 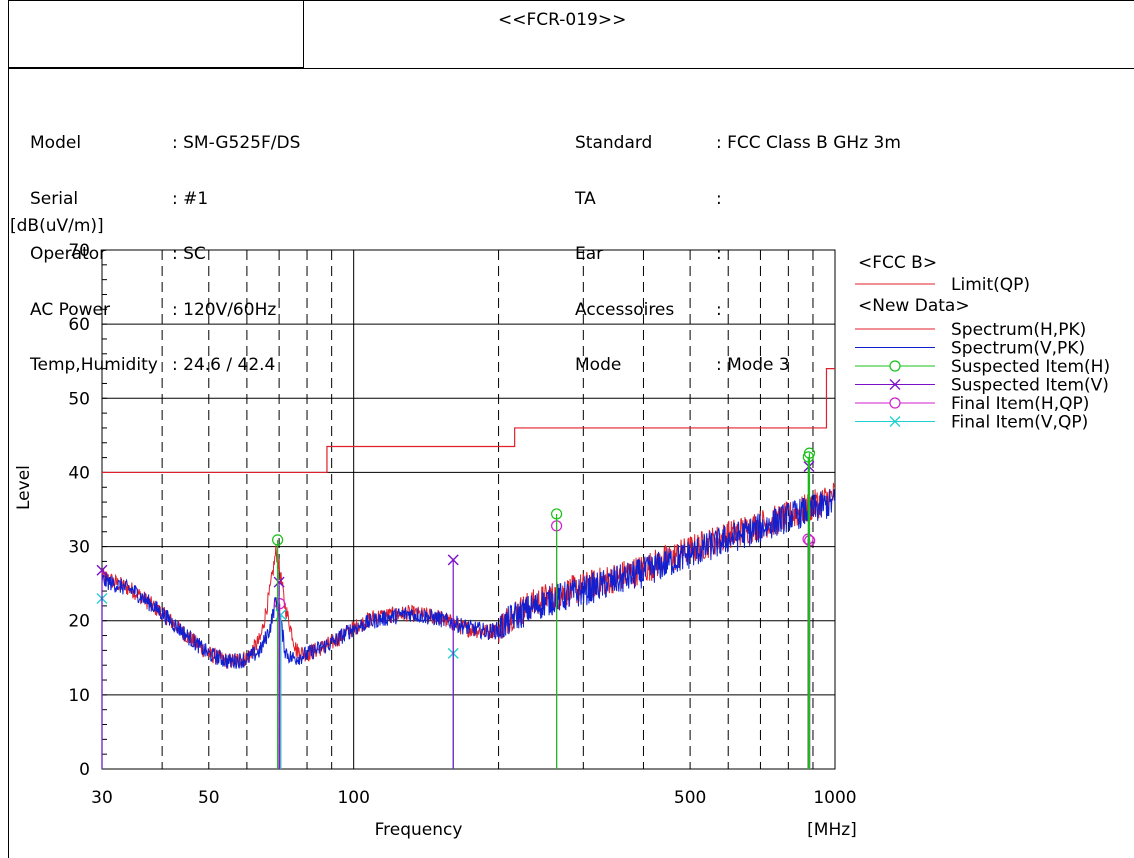 I want to click on info-label: Operator, so click(x=68, y=254).